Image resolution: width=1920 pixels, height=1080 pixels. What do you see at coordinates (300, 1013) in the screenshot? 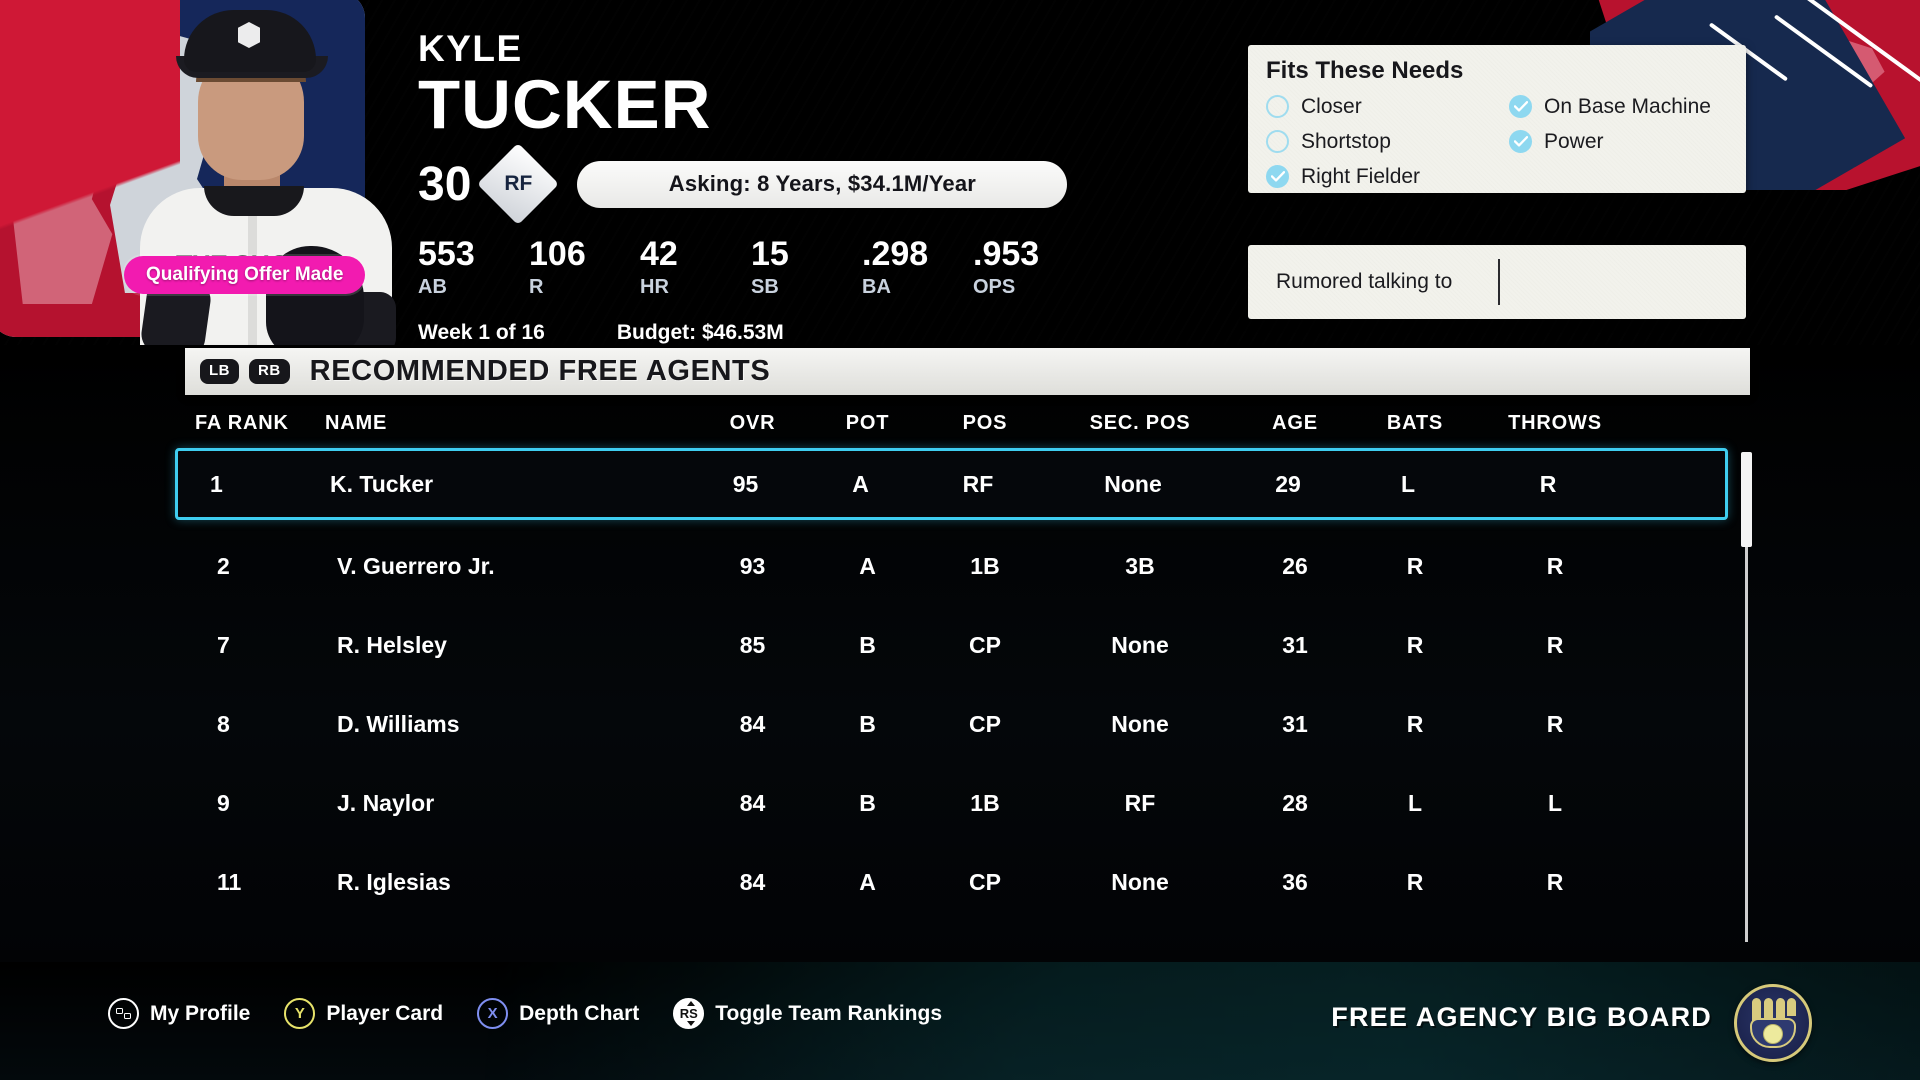
I see `y-button-icon: Y` at bounding box center [300, 1013].